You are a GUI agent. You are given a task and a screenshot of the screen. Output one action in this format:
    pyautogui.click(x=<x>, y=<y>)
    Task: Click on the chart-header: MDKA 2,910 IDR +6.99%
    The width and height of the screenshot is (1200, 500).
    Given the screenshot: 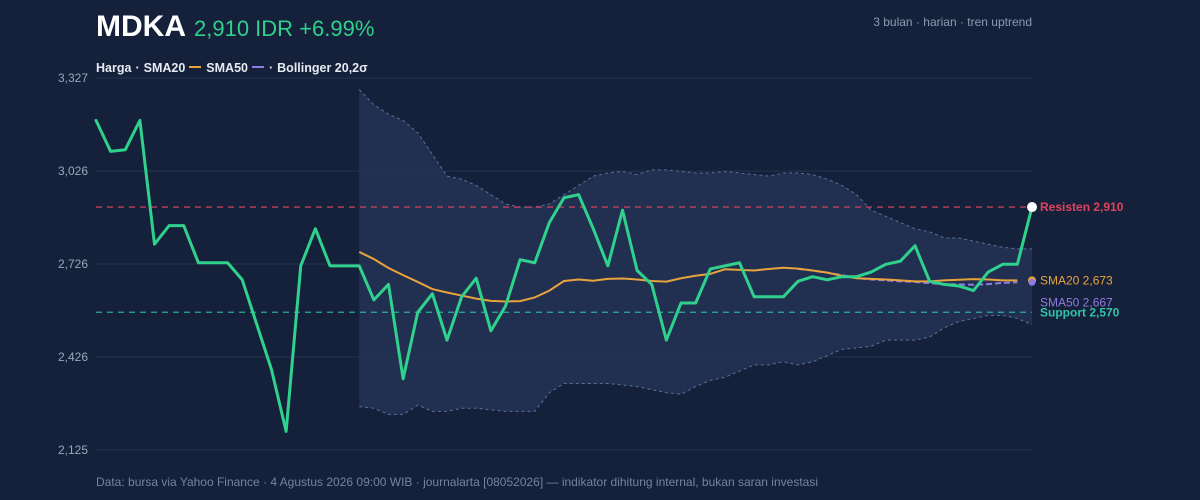 What is the action you would take?
    pyautogui.click(x=235, y=27)
    